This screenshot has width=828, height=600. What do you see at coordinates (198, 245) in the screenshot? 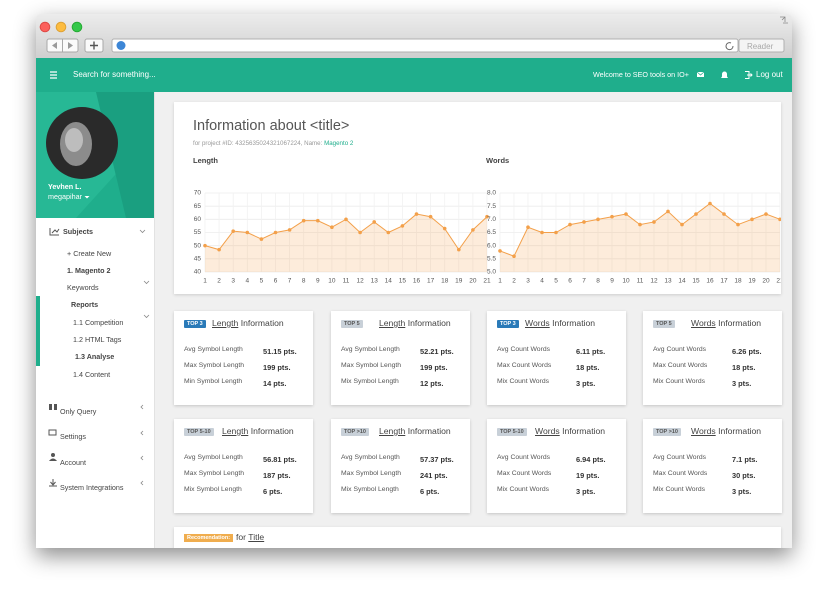
I see `y-tick-label: 50` at bounding box center [198, 245].